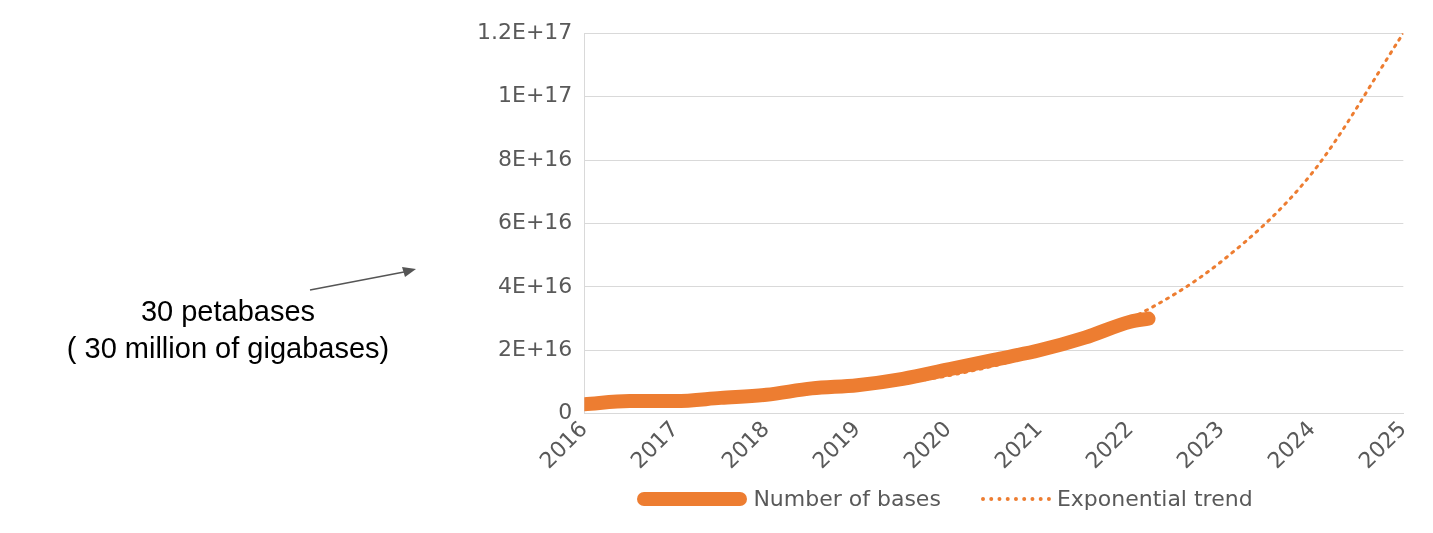  I want to click on legend-label: Exponential trend, so click(1154, 498).